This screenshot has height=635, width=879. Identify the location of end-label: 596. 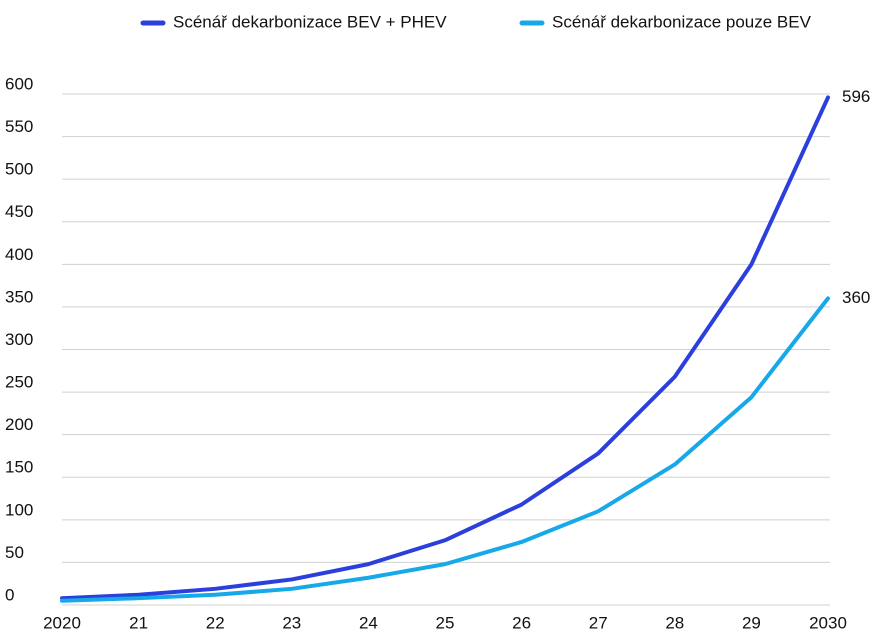
(856, 96).